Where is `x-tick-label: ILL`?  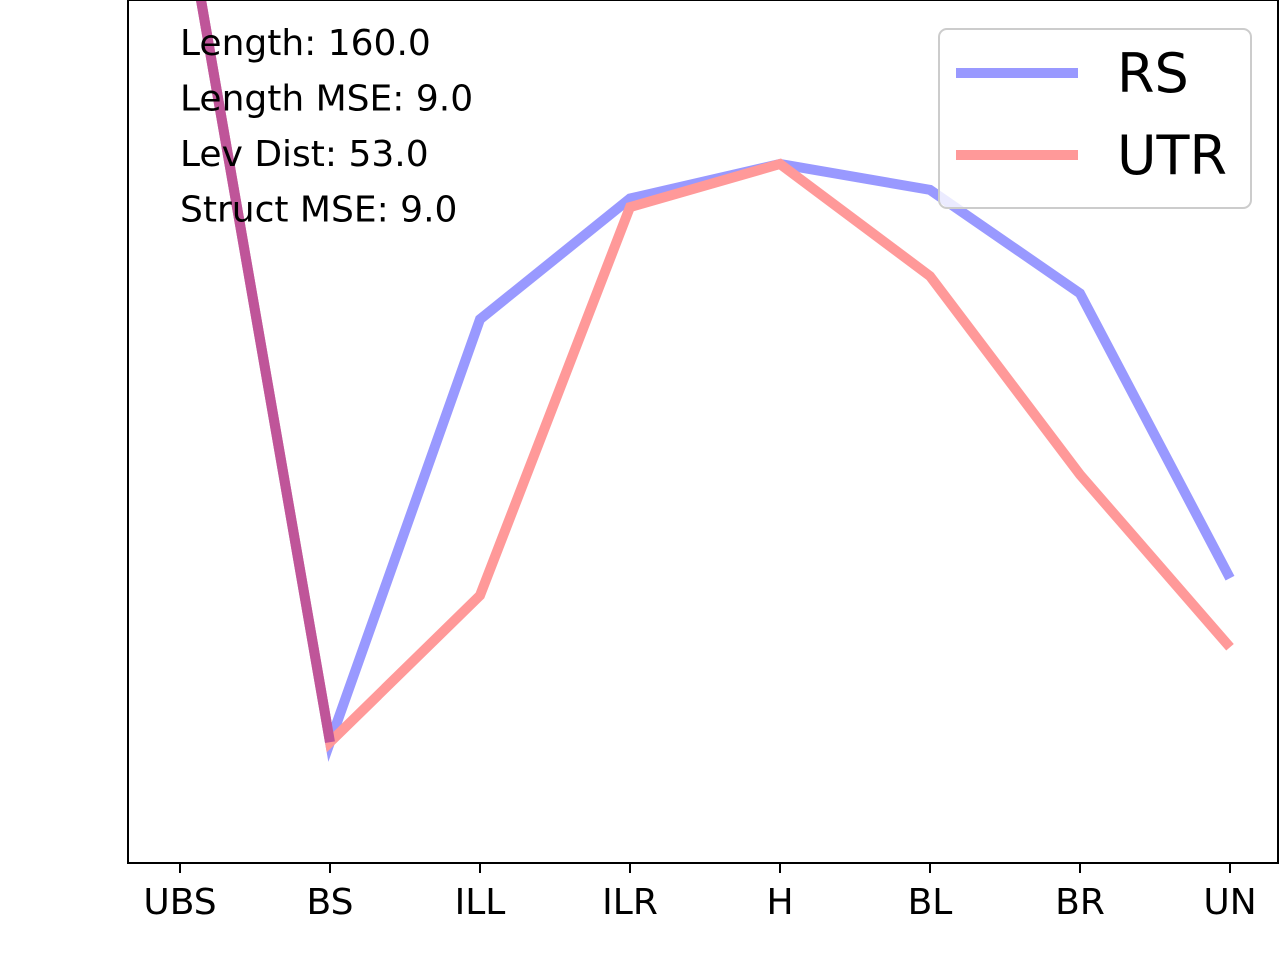
x-tick-label: ILL is located at coordinates (480, 902).